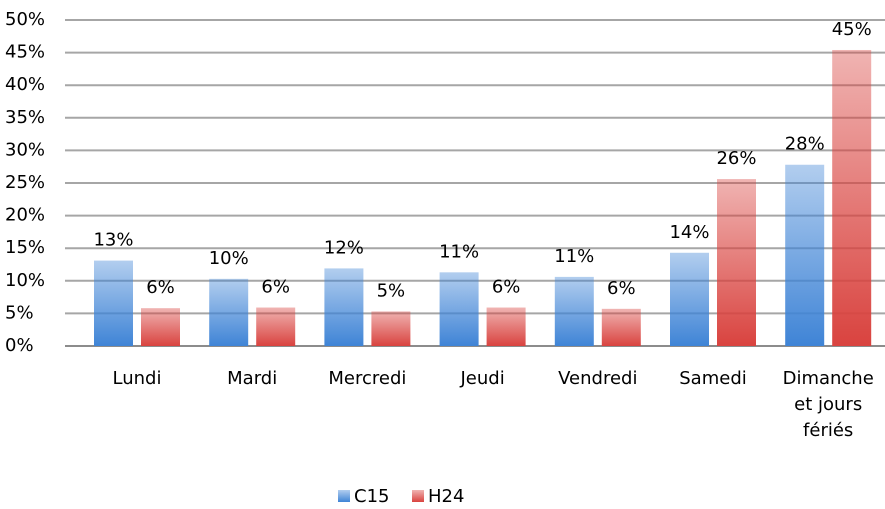 The height and width of the screenshot is (509, 885). I want to click on x-tick-label: Lundi, so click(137, 378).